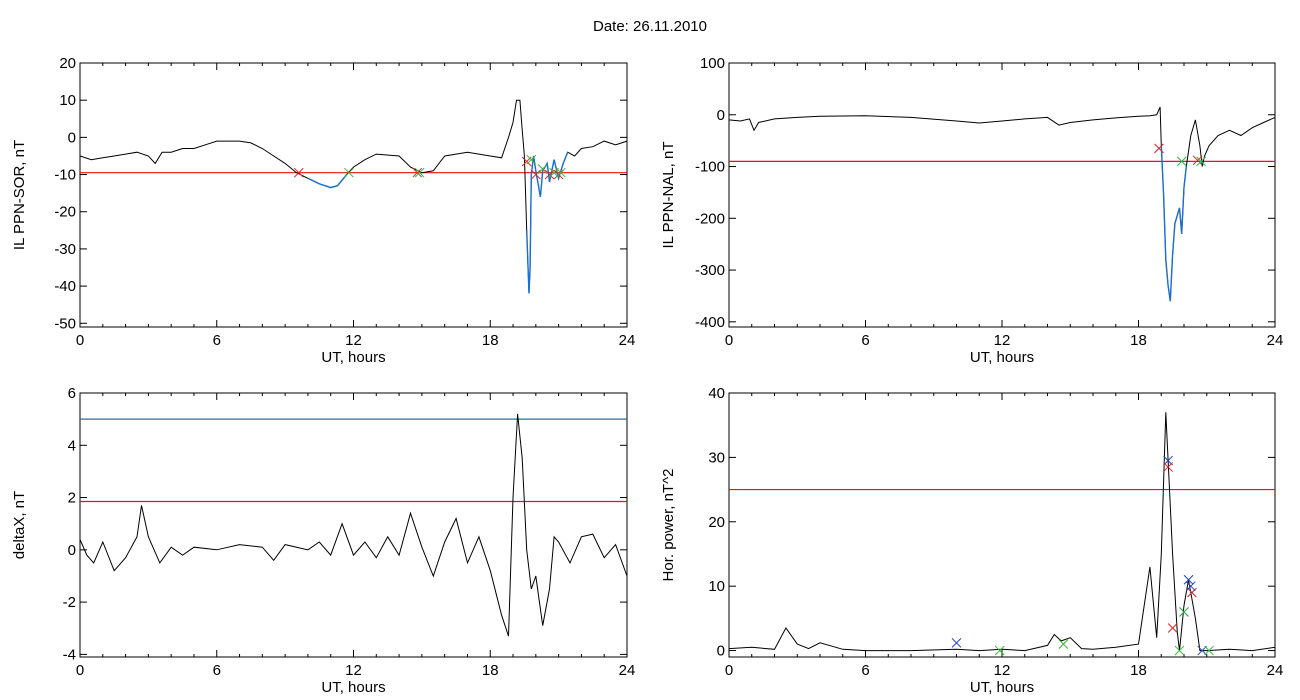  What do you see at coordinates (19, 195) in the screenshot?
I see `y-axis-label: IL PPN-SOR, nT` at bounding box center [19, 195].